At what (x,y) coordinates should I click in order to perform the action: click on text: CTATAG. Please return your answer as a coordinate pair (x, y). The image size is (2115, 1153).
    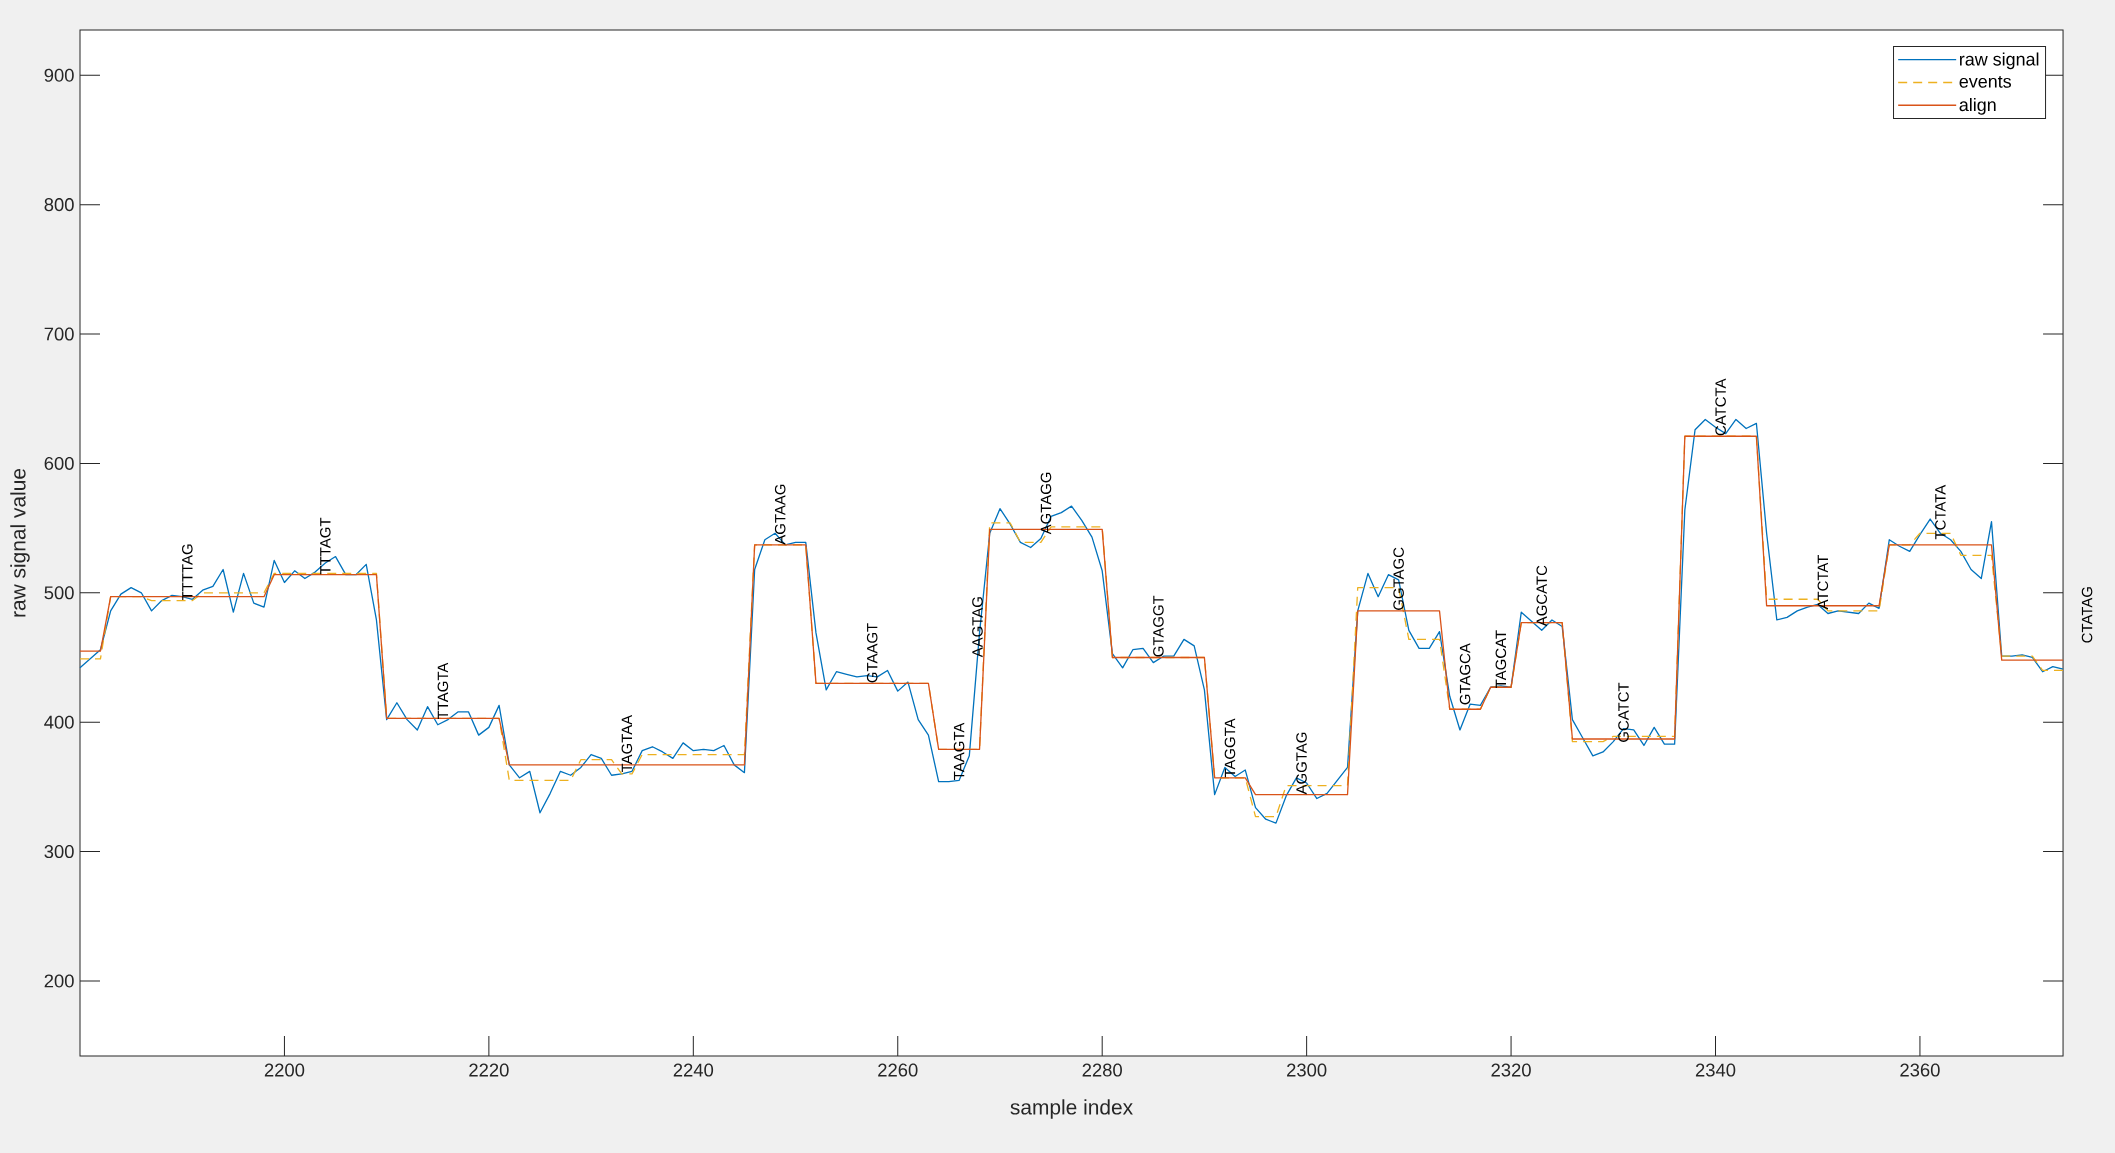
    Looking at the image, I should click on (2087, 615).